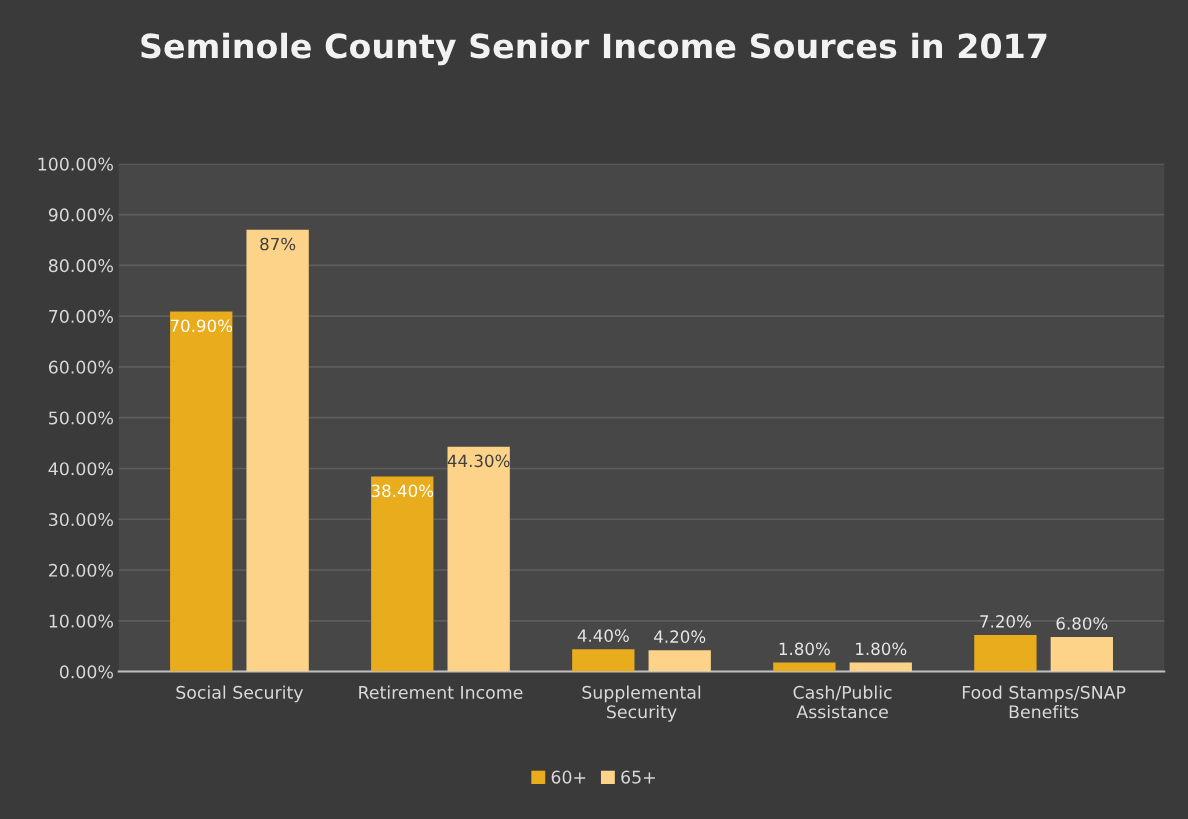 Image resolution: width=1188 pixels, height=819 pixels. What do you see at coordinates (441, 692) in the screenshot?
I see `x-tick-label: Retirement Income` at bounding box center [441, 692].